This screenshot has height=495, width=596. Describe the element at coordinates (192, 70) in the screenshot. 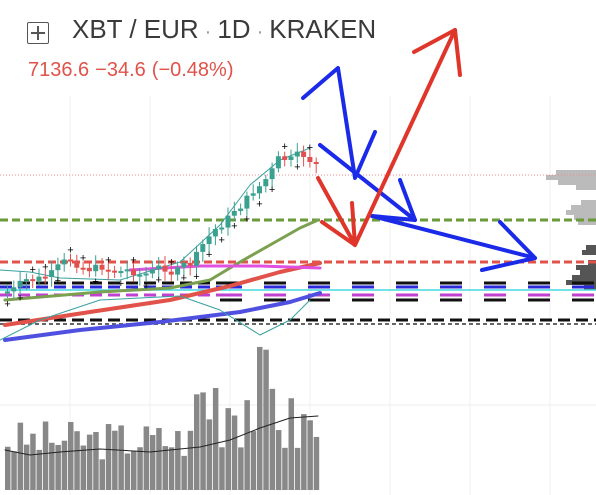

I see `percent-change: (−0.48%)` at that location.